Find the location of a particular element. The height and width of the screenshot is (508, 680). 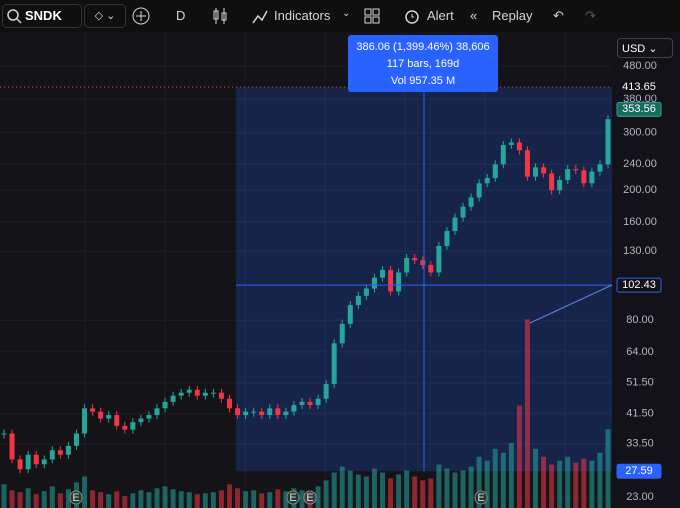

y-tick-label: 240.00 is located at coordinates (640, 164).